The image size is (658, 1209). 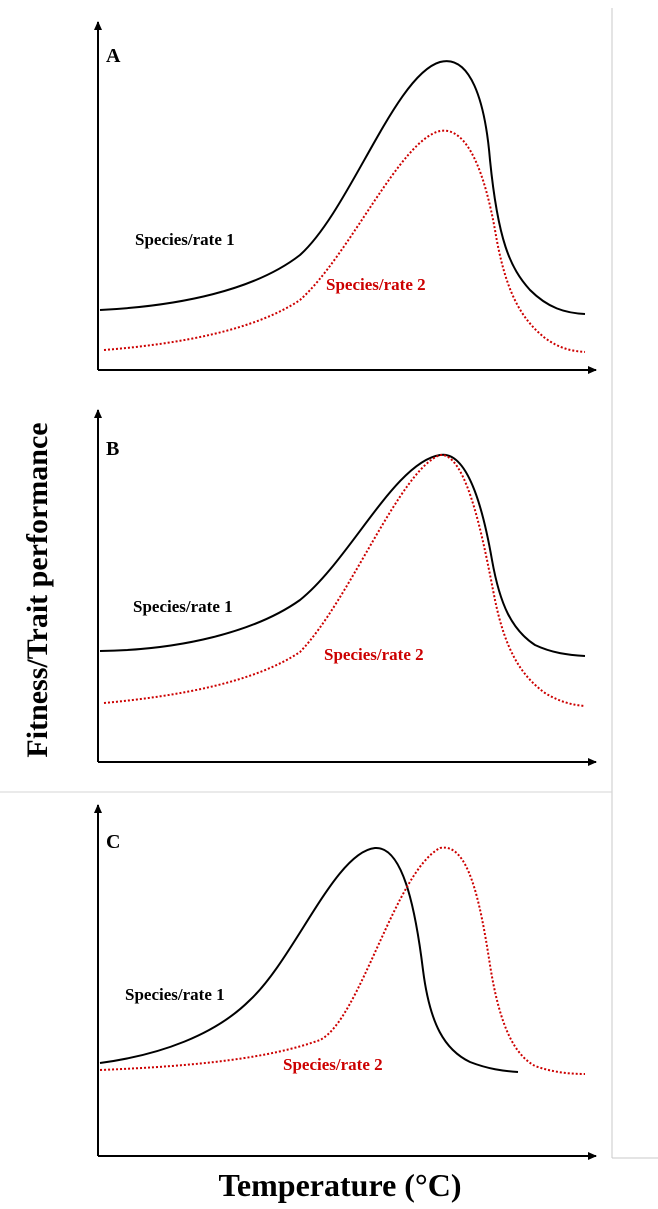 What do you see at coordinates (113, 56) in the screenshot?
I see `panel-a-letter: A` at bounding box center [113, 56].